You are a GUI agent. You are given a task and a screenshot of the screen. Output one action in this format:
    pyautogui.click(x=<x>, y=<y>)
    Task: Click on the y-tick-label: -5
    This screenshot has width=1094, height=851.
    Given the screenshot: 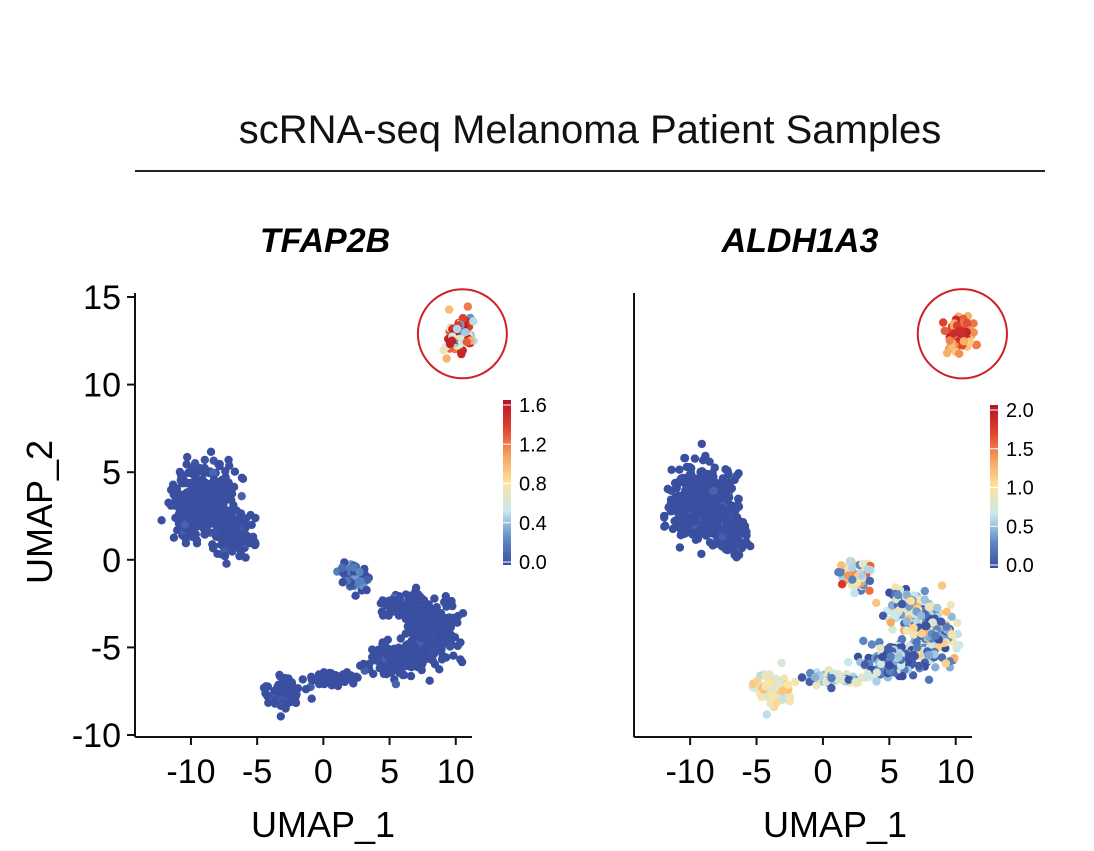 What is the action you would take?
    pyautogui.click(x=106, y=648)
    